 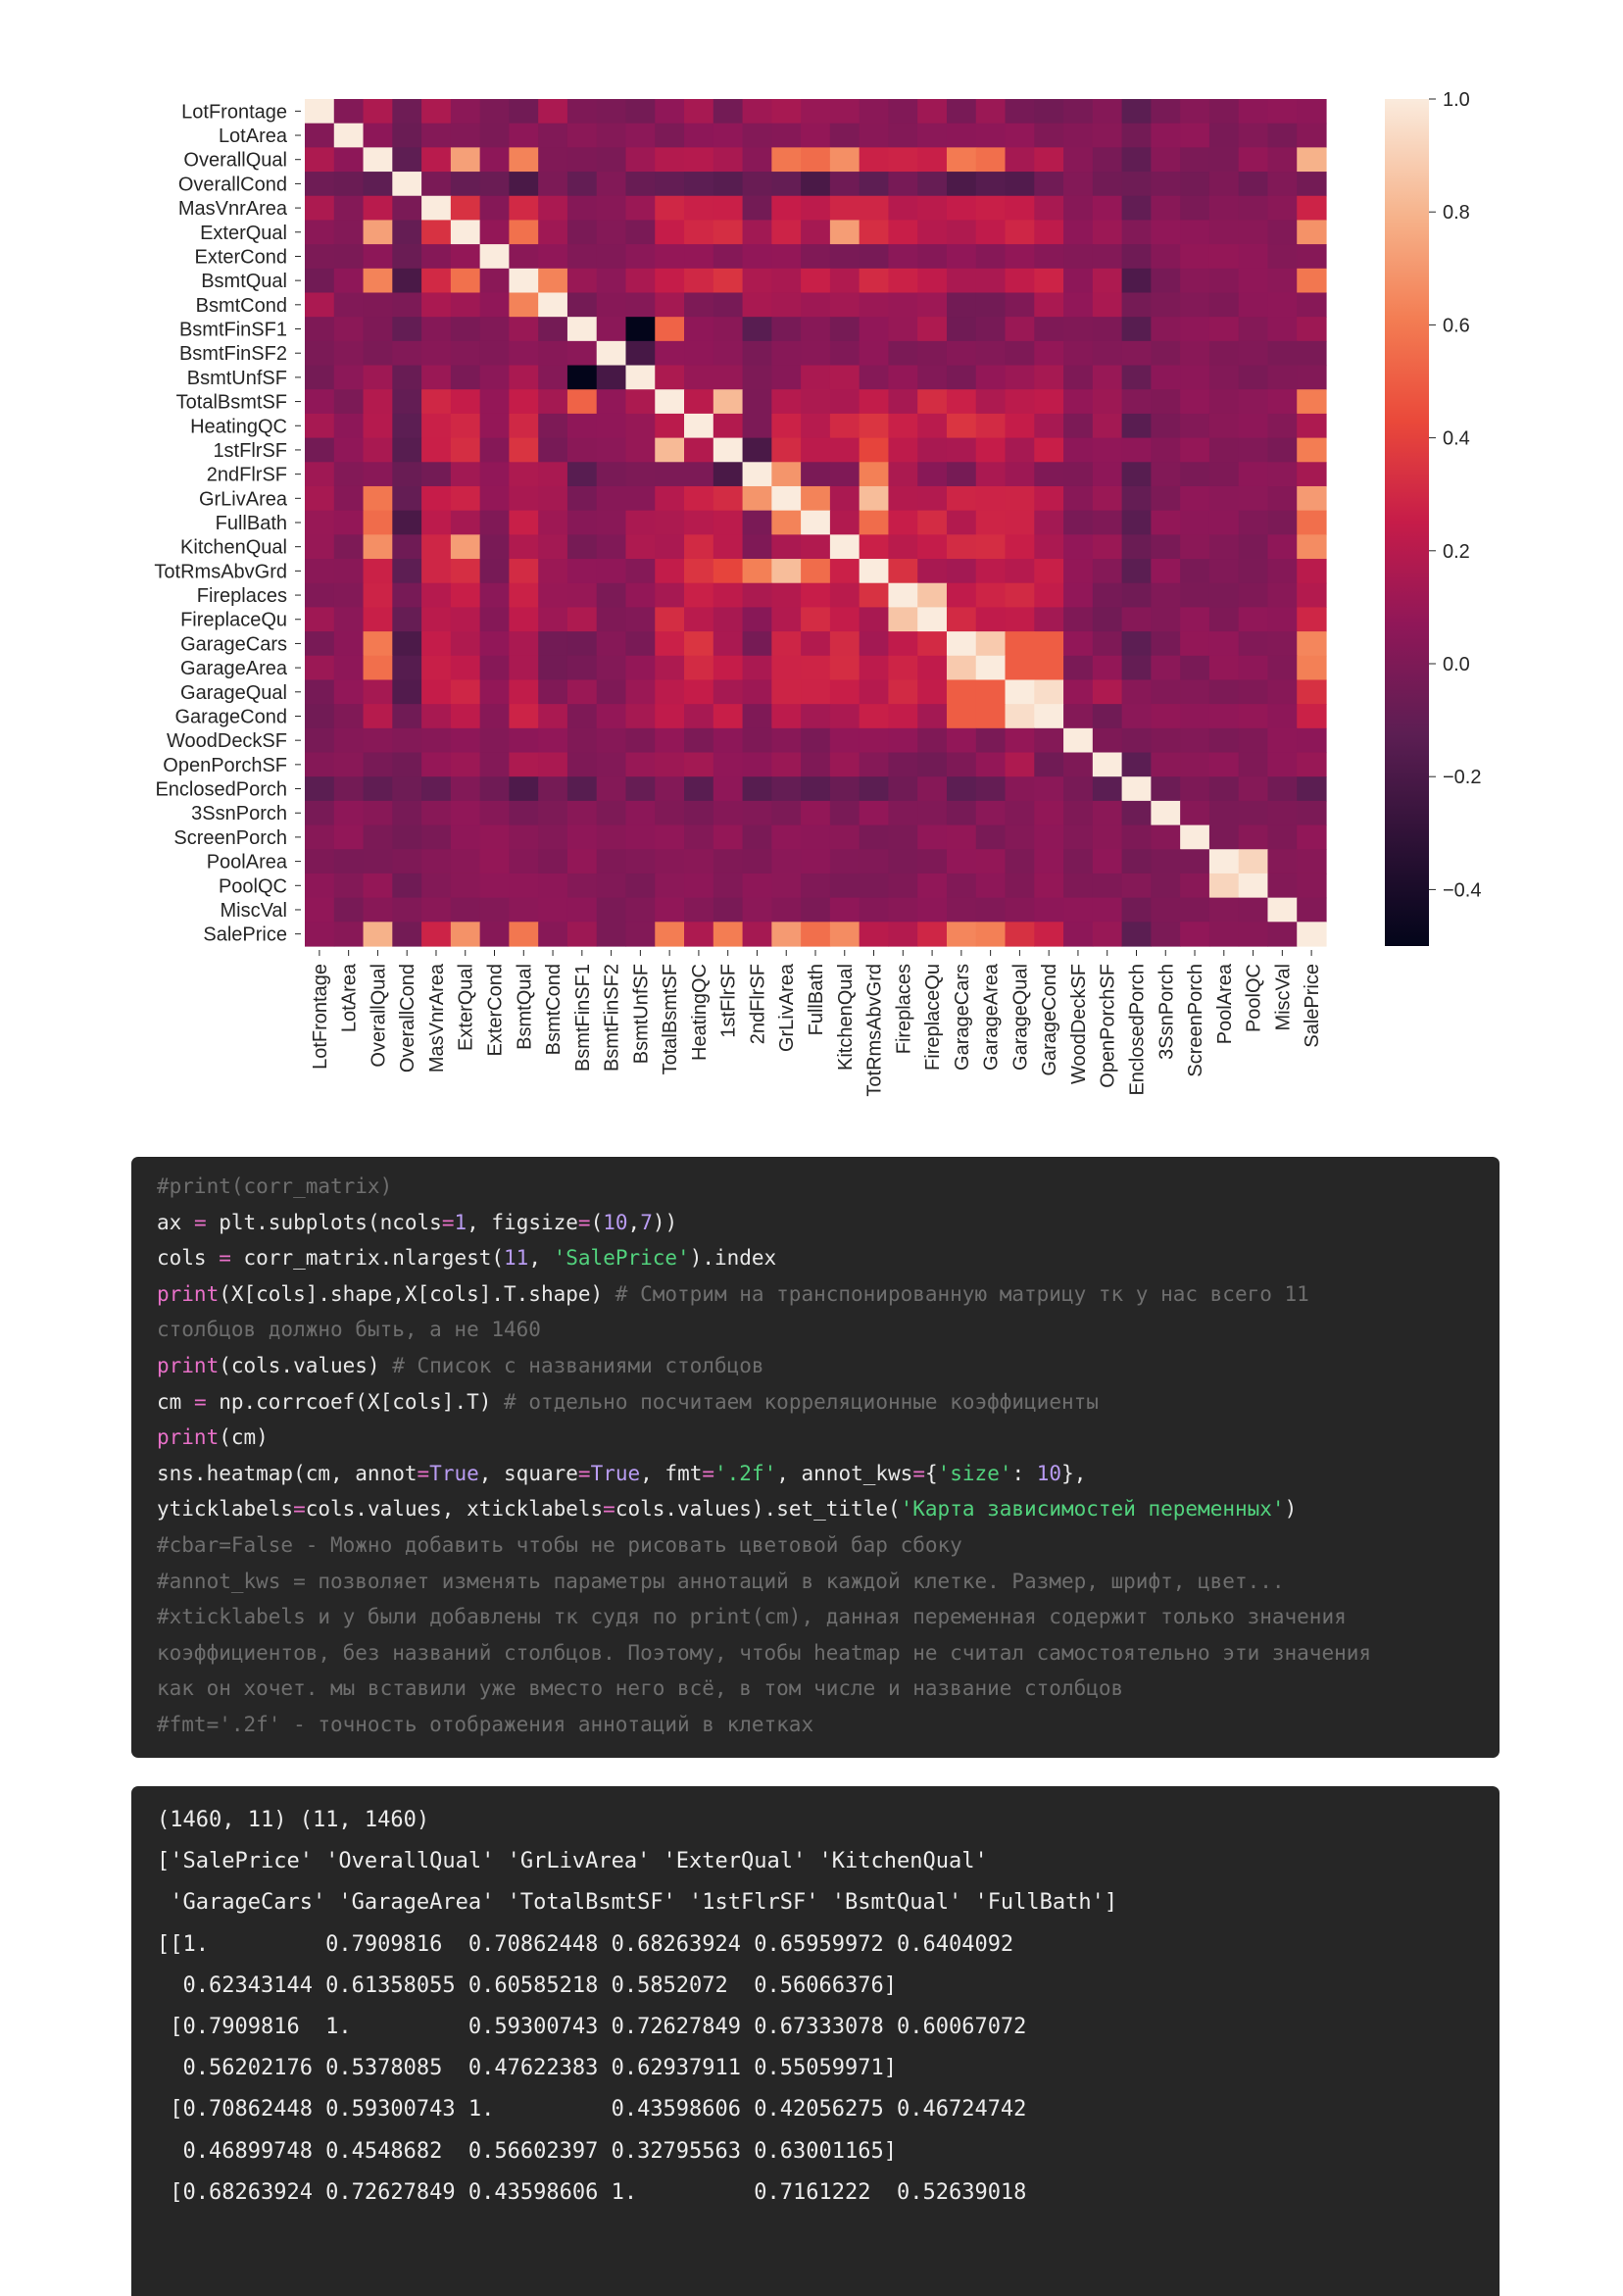 I want to click on code-token: 10, so click(x=615, y=1222).